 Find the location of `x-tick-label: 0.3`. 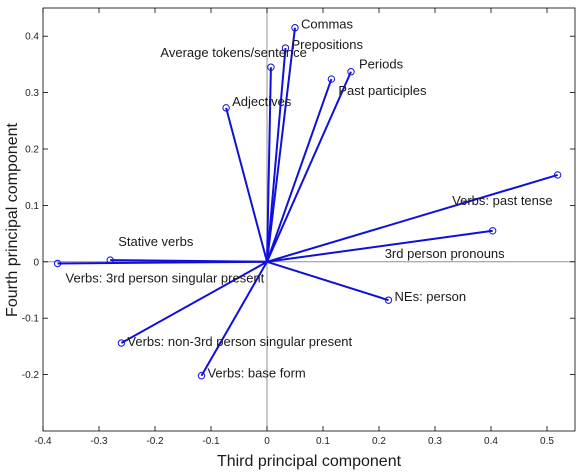

x-tick-label: 0.3 is located at coordinates (435, 441).